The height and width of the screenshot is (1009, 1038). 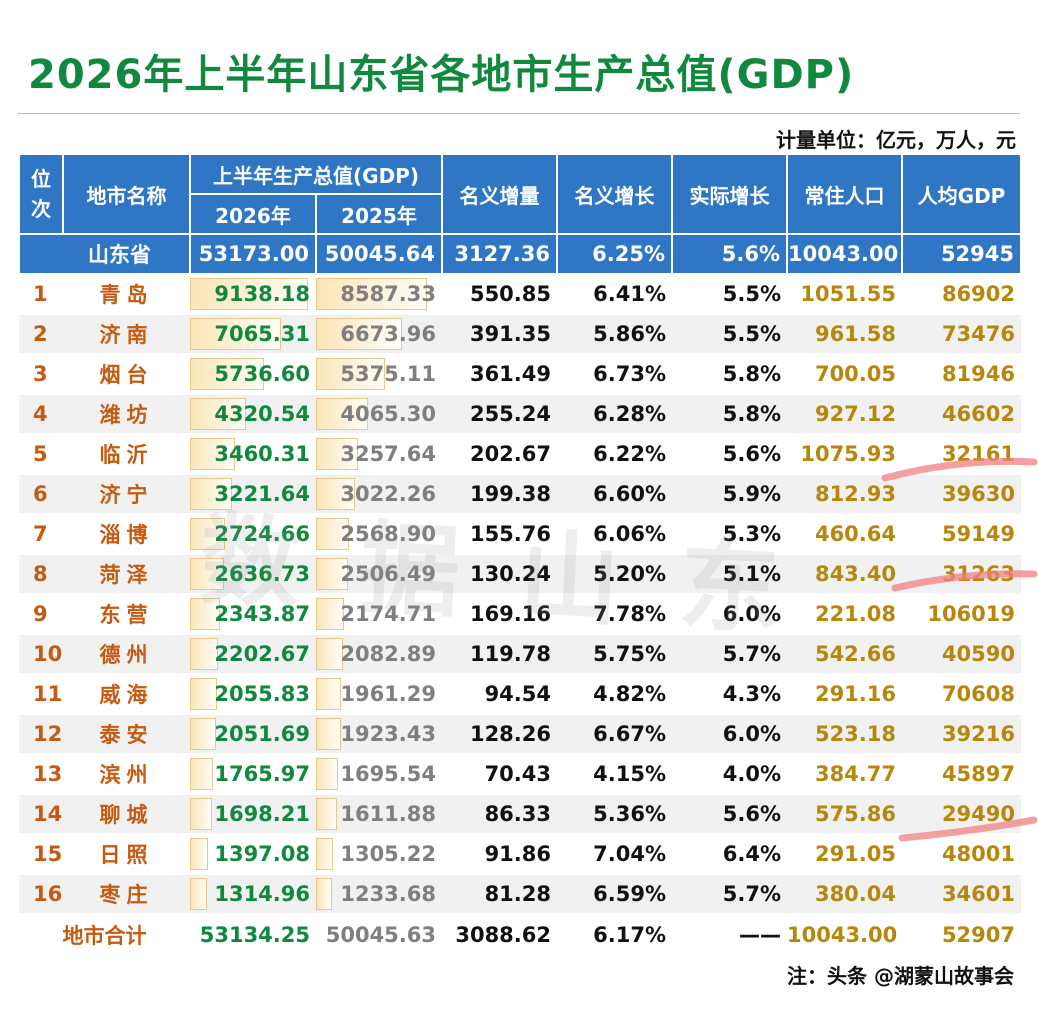 What do you see at coordinates (41, 534) in the screenshot?
I see `city-rank: 7` at bounding box center [41, 534].